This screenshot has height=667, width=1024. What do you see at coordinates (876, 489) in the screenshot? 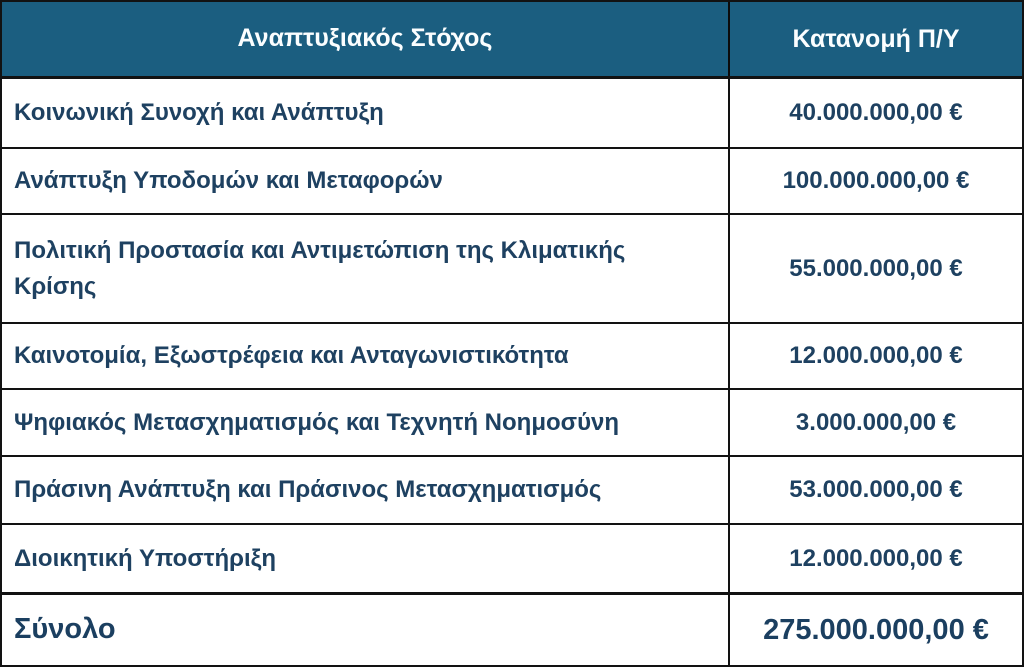
I see `budget-value: 53.000.000,00 €` at bounding box center [876, 489].